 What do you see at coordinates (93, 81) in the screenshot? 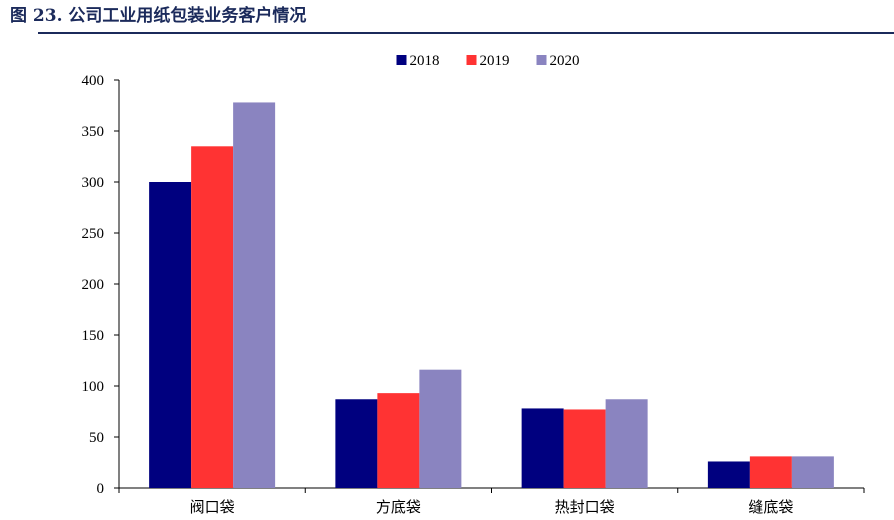
I see `y-tick-label: 400` at bounding box center [93, 81].